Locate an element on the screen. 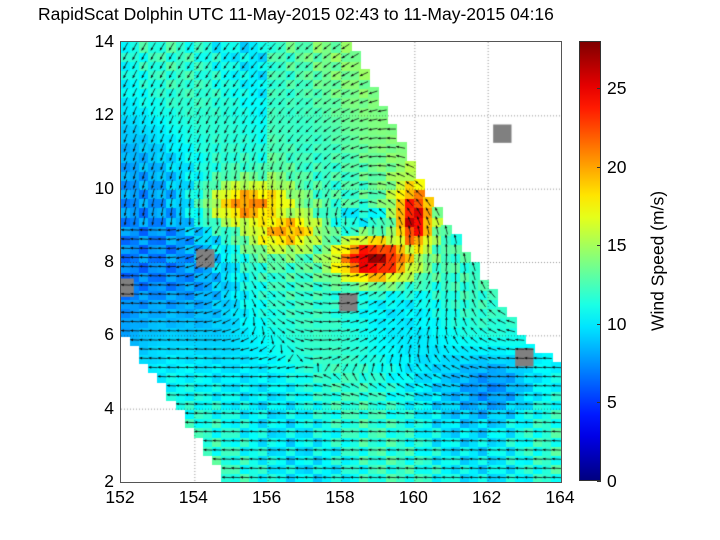  x-tick-label: 154 is located at coordinates (193, 497).